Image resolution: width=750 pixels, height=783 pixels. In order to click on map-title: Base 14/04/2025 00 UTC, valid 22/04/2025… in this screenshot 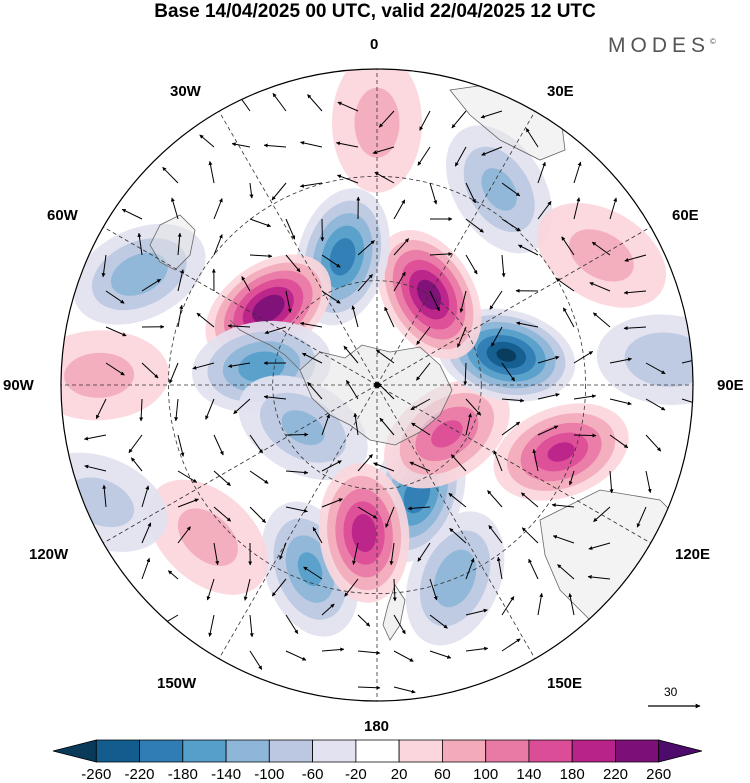, I will do `click(375, 11)`.